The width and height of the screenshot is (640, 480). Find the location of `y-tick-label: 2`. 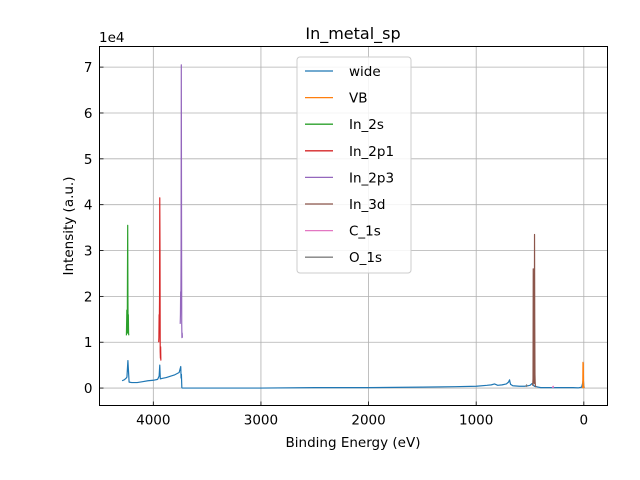

y-tick-label: 2 is located at coordinates (88, 297).